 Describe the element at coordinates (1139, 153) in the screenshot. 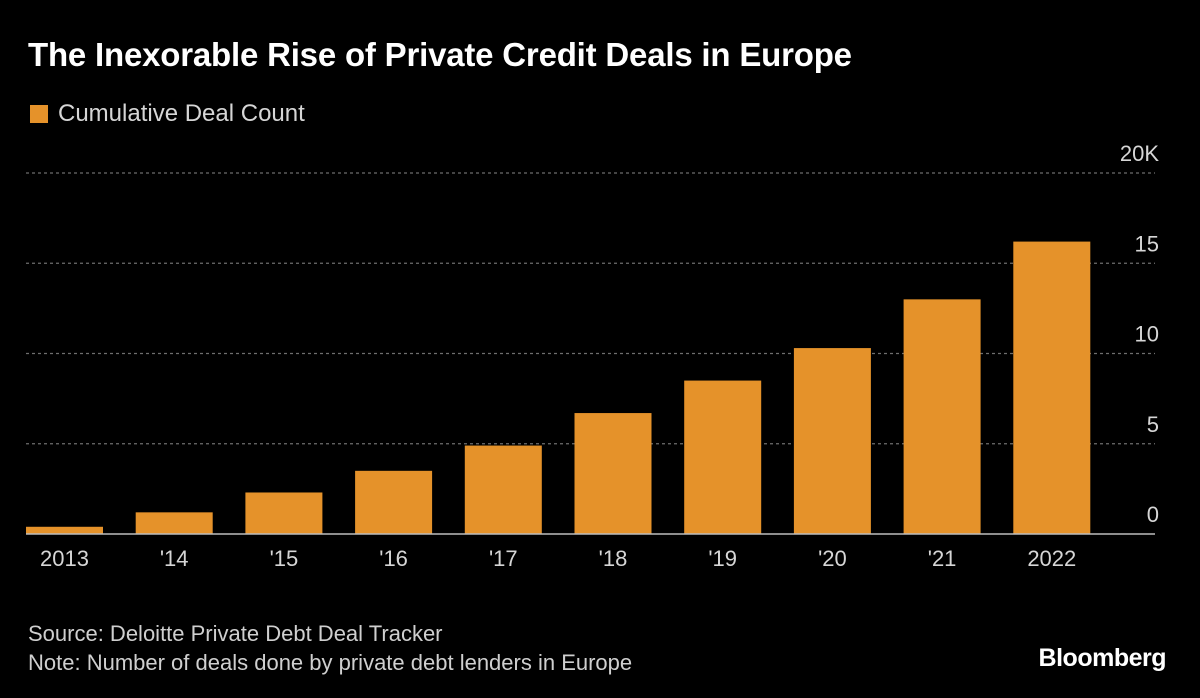

I see `y-tick-label: 20K` at that location.